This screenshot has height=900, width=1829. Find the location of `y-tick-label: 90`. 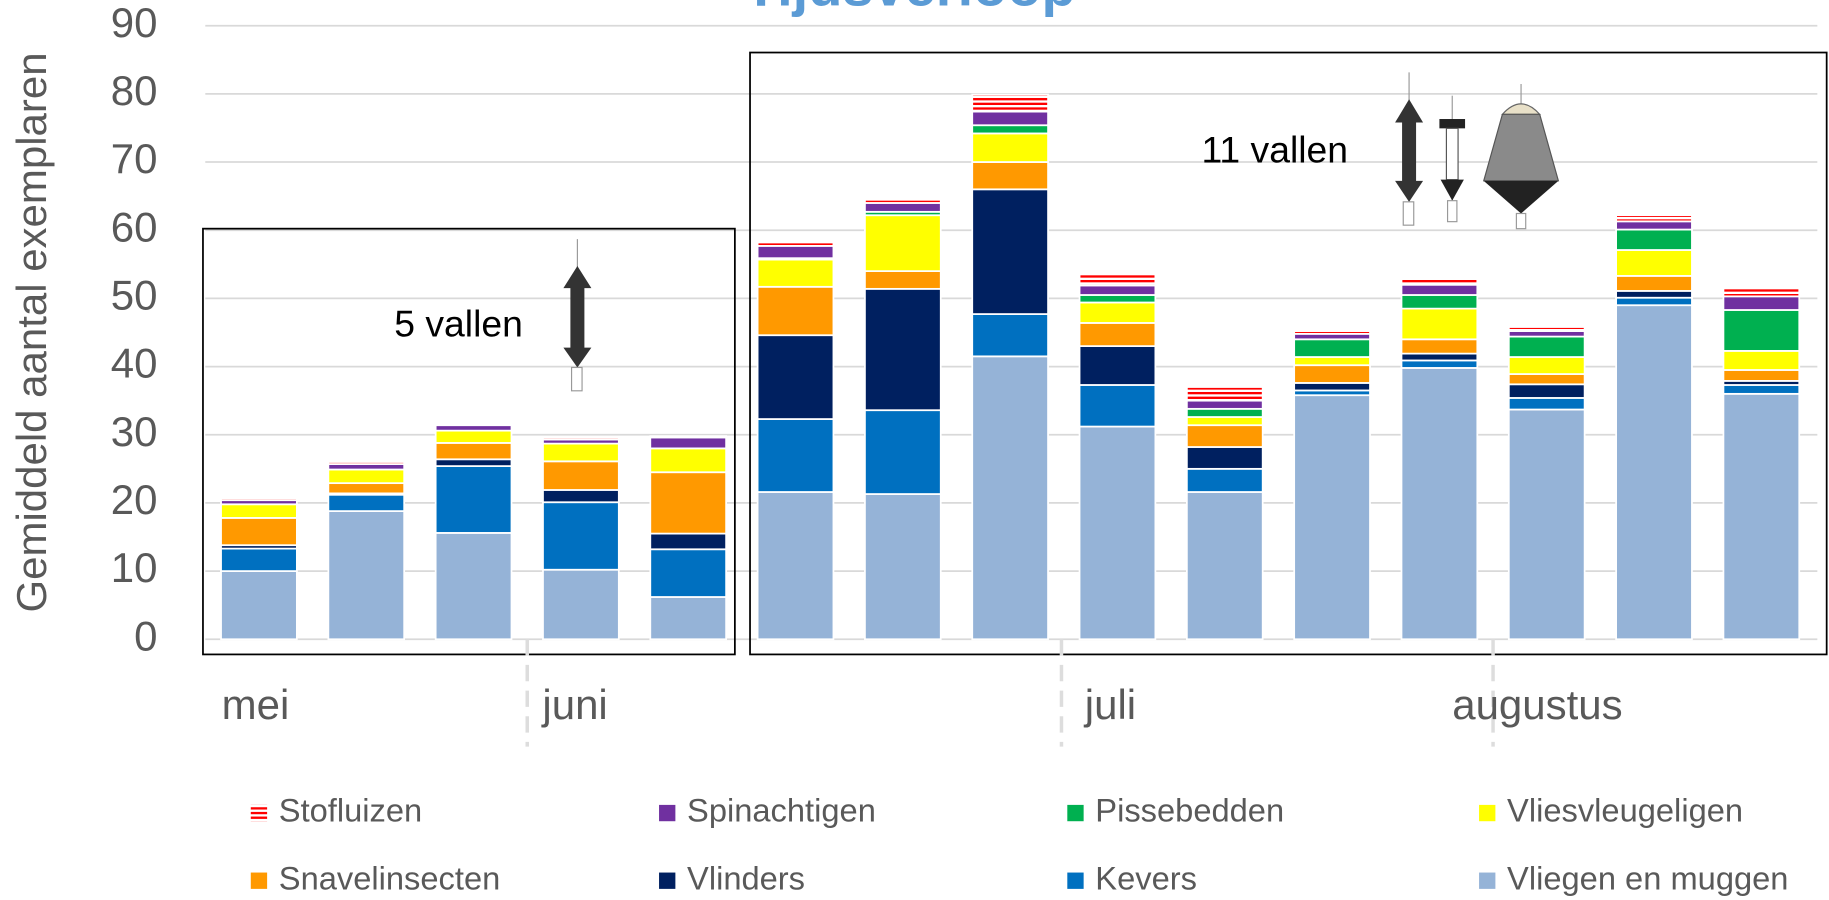

y-tick-label: 90 is located at coordinates (134, 23).